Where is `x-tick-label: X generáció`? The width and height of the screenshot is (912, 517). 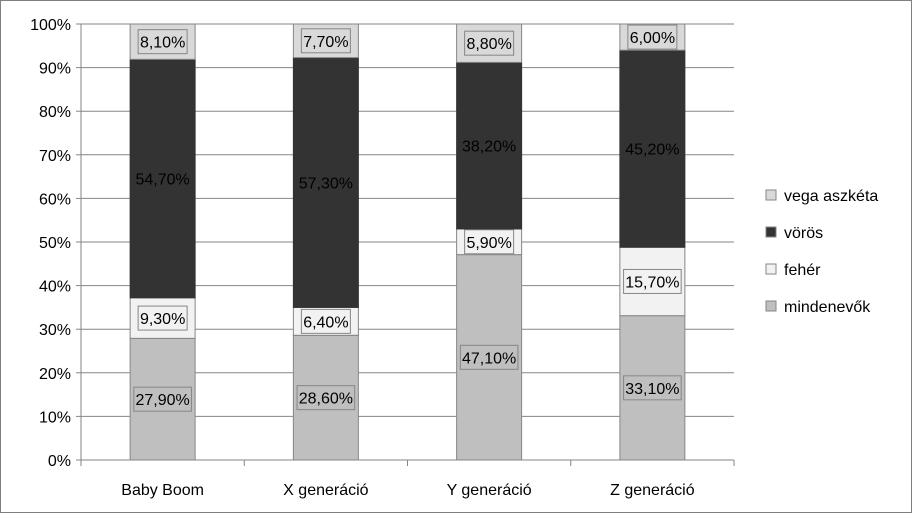 x-tick-label: X generáció is located at coordinates (325, 490).